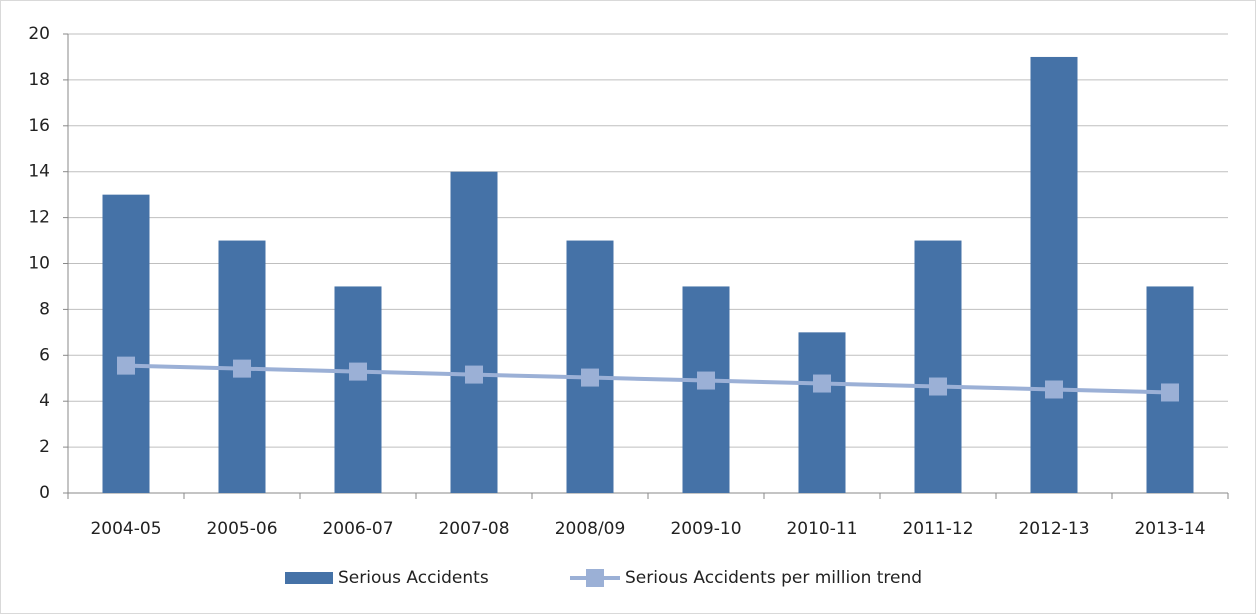 This screenshot has width=1256, height=614. I want to click on y-tick-label: 2, so click(44, 447).